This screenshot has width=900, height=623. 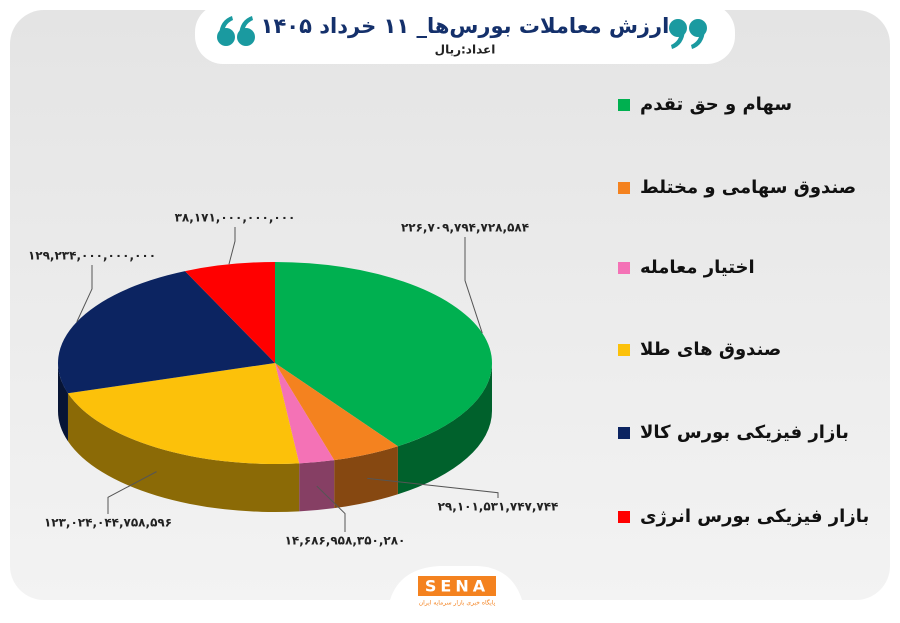 I want to click on quote-right, so click(x=688, y=34).